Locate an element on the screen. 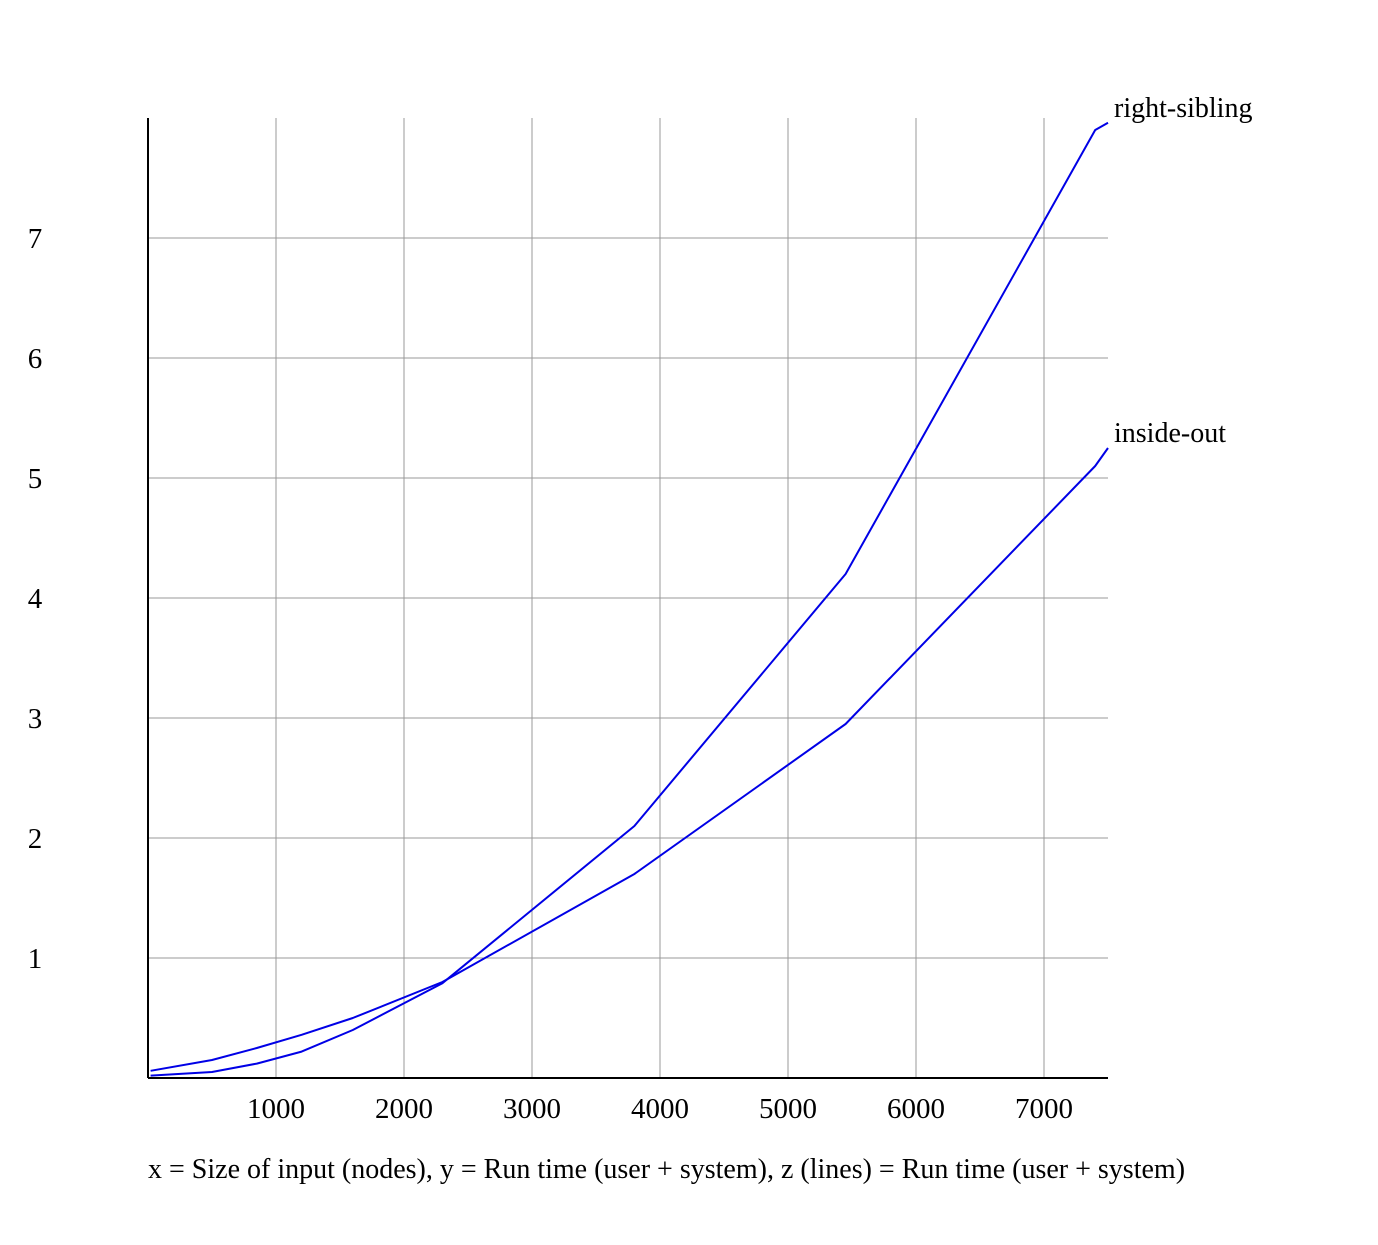 The height and width of the screenshot is (1245, 1378). y-tick-label-1: 2 is located at coordinates (35, 839).